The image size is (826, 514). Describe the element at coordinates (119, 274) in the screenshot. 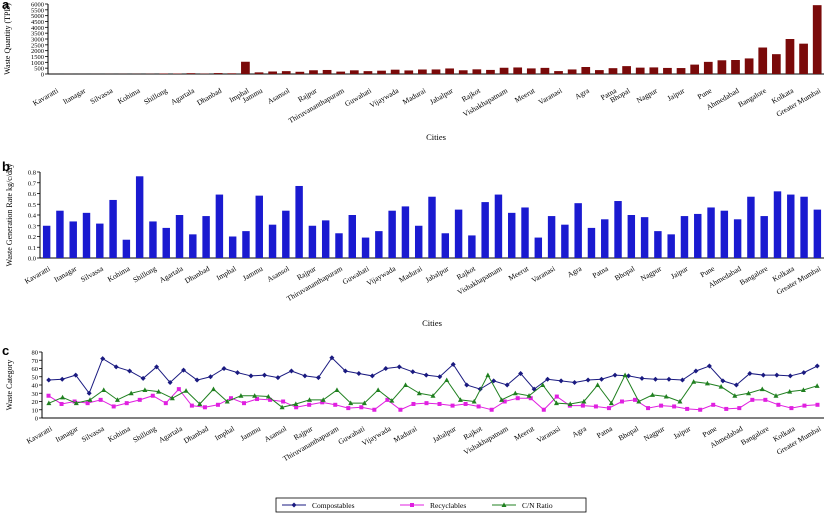

I see `b-x-tick-label: Kohima` at that location.